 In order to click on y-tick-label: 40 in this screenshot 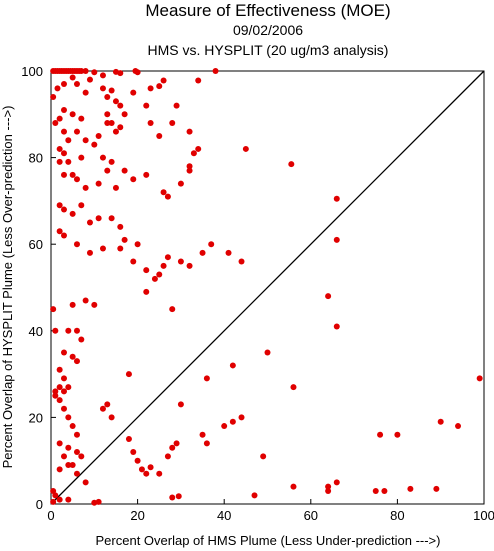, I will do `click(36, 331)`.